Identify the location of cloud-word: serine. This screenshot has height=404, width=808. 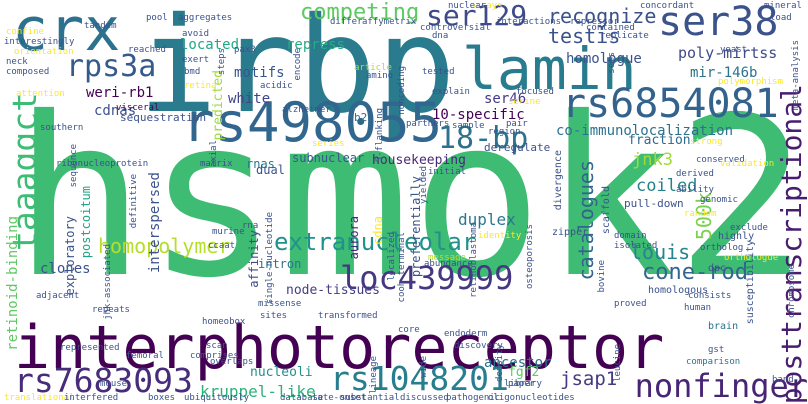
(524, 102).